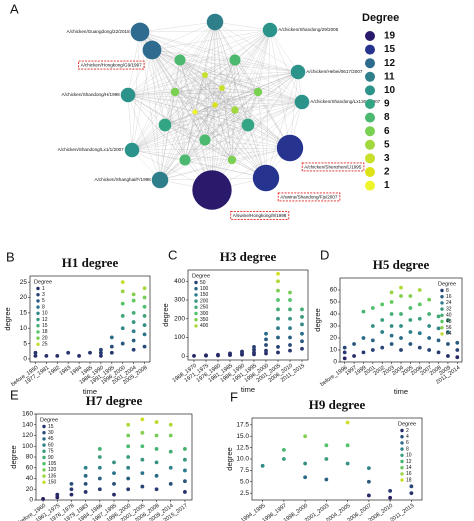  I want to click on y-tick-label: 10.0, so click(242, 459).